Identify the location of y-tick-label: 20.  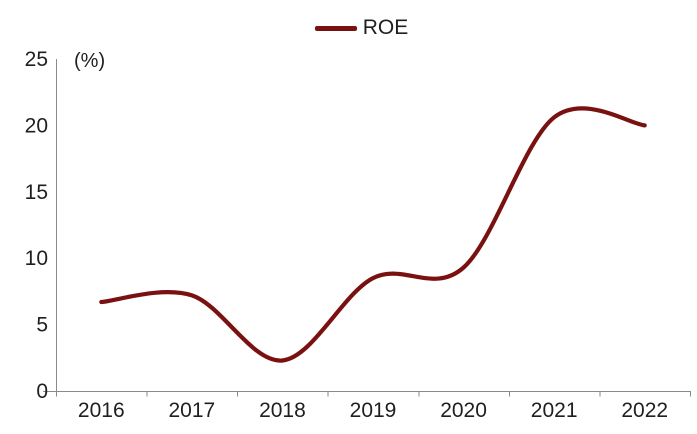
(36, 125).